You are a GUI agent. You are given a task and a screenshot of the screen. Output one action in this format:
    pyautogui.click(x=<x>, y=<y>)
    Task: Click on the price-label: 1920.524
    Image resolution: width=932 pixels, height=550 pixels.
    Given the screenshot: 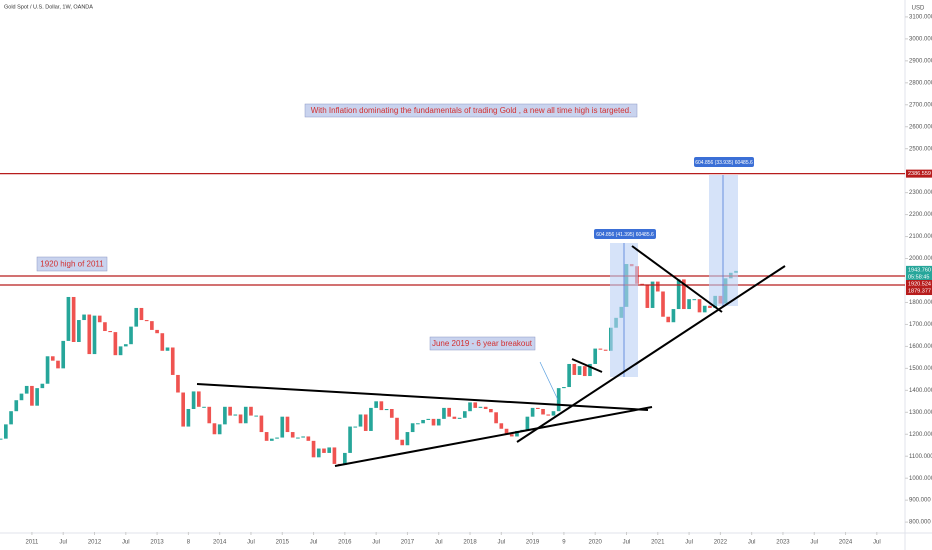 What is the action you would take?
    pyautogui.click(x=919, y=284)
    